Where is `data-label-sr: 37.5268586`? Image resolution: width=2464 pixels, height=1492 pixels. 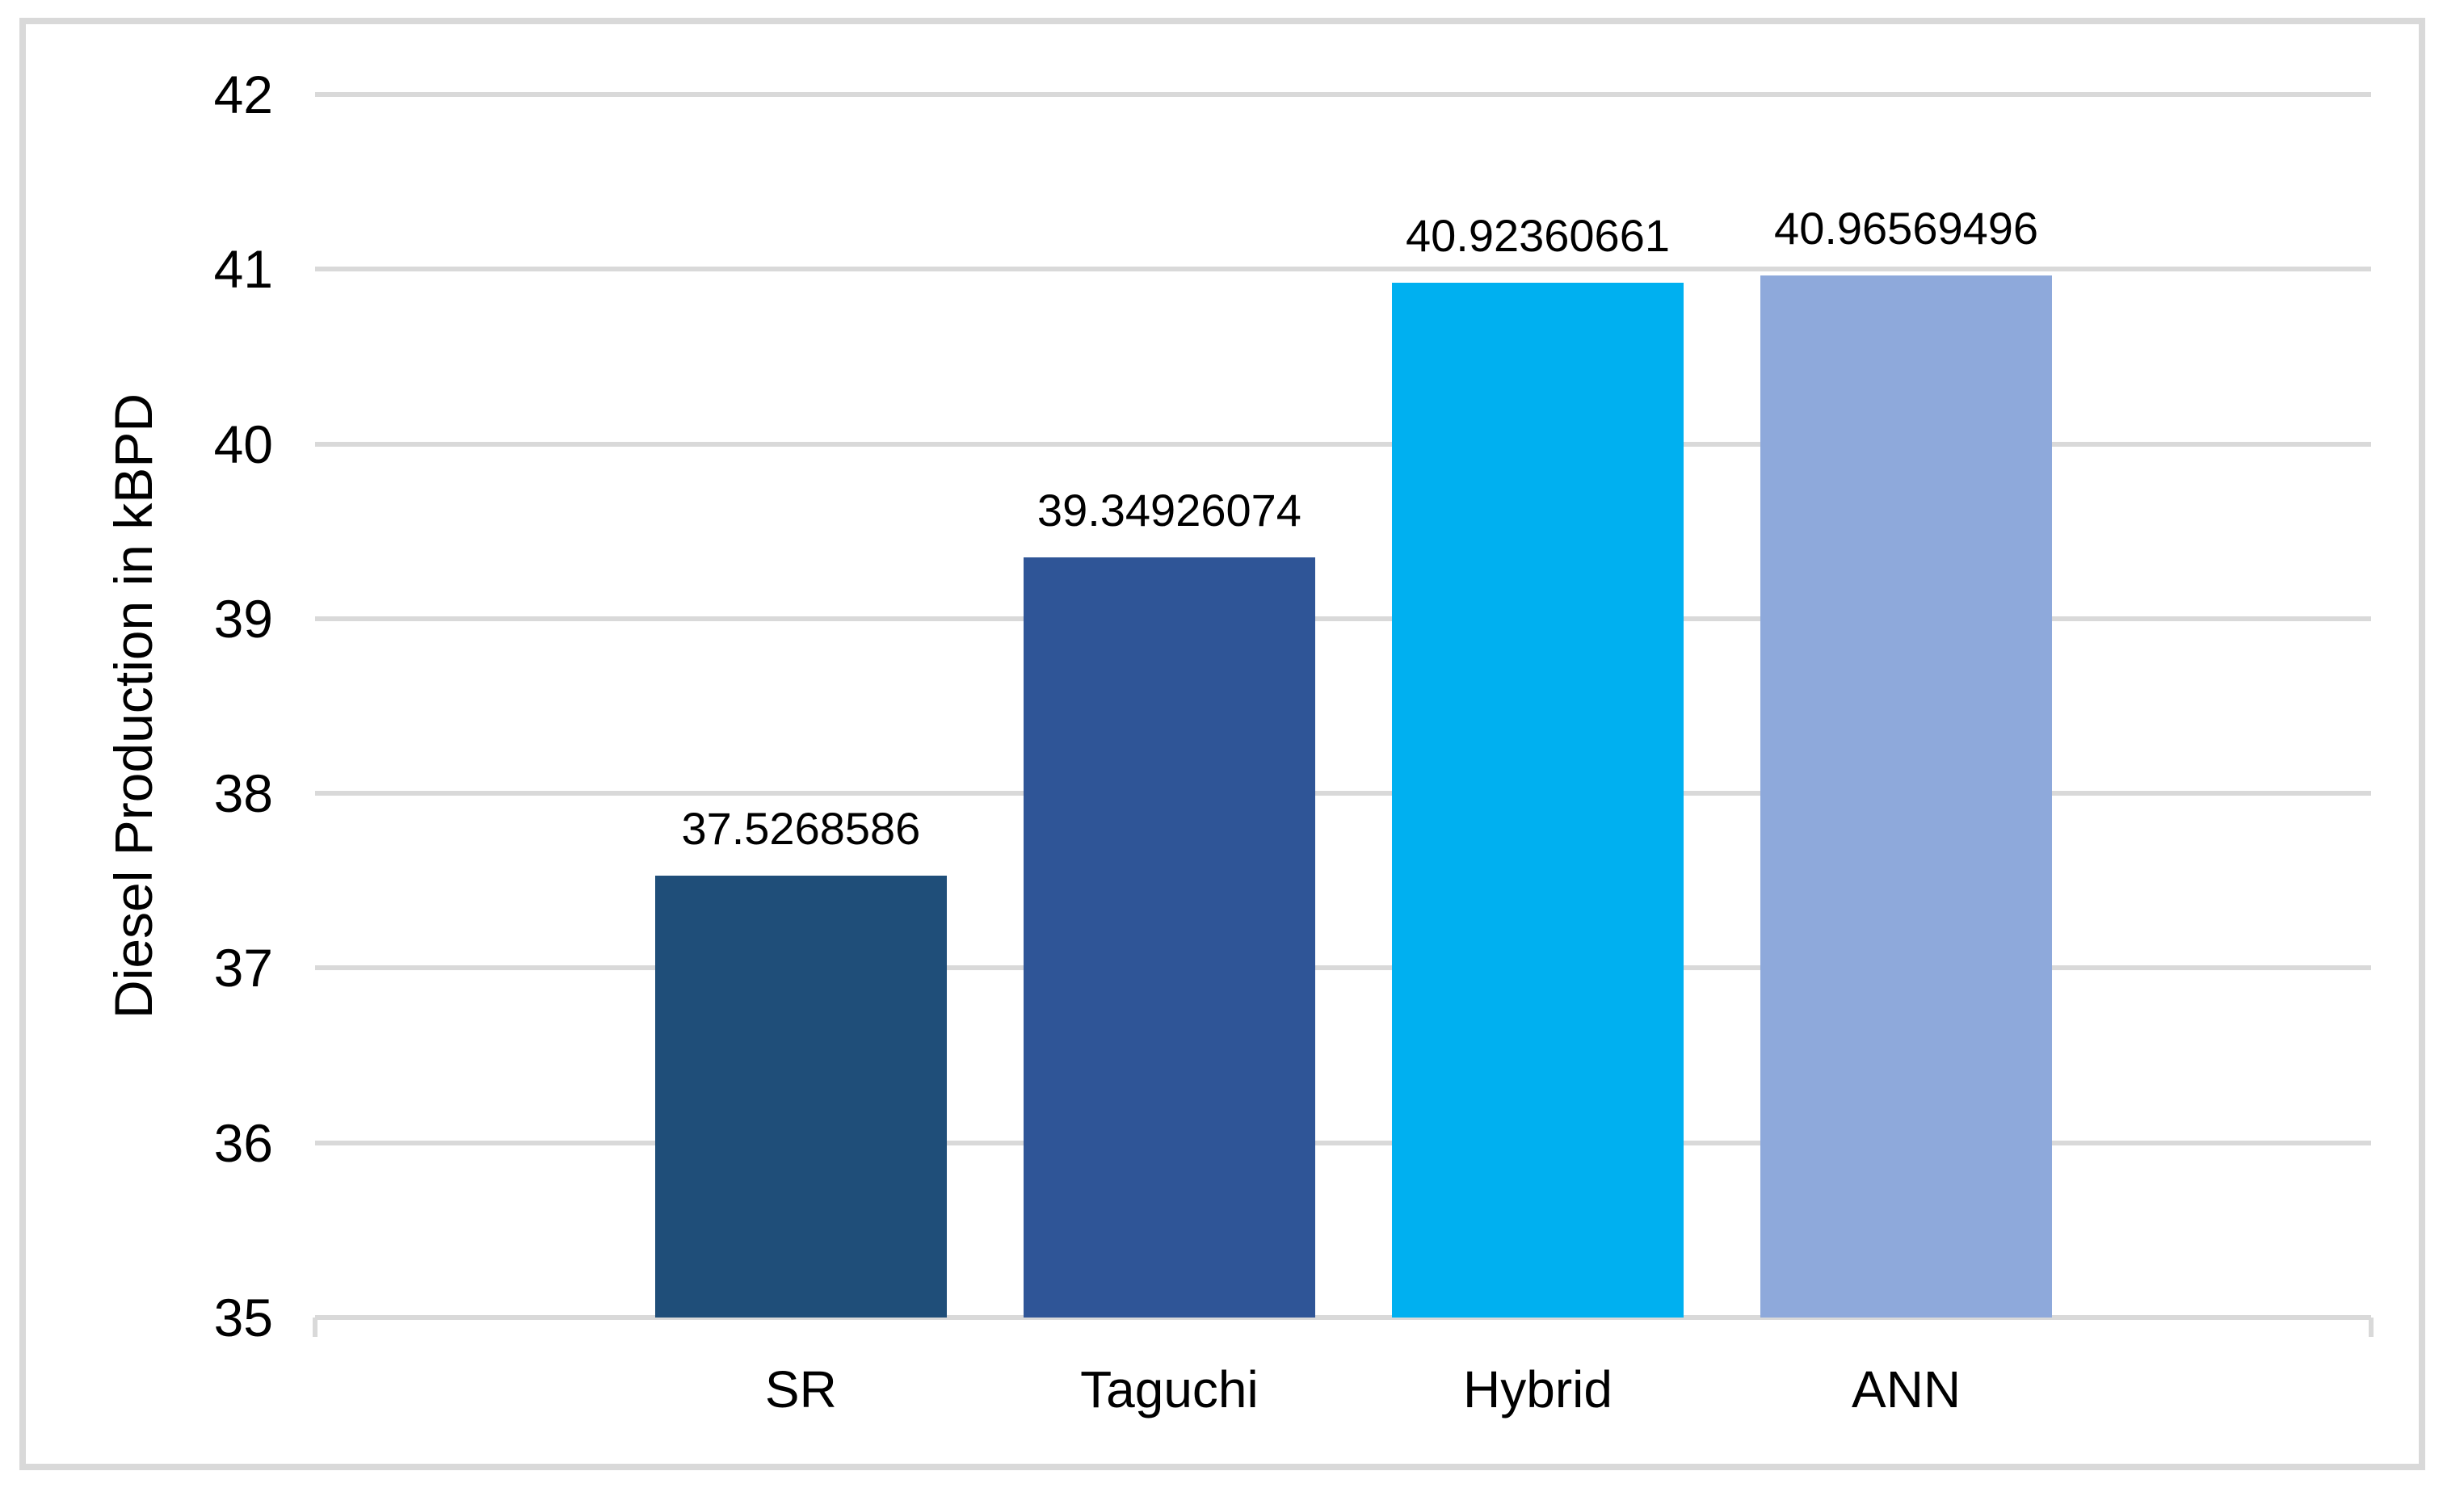
data-label-sr: 37.5268586 is located at coordinates (801, 829).